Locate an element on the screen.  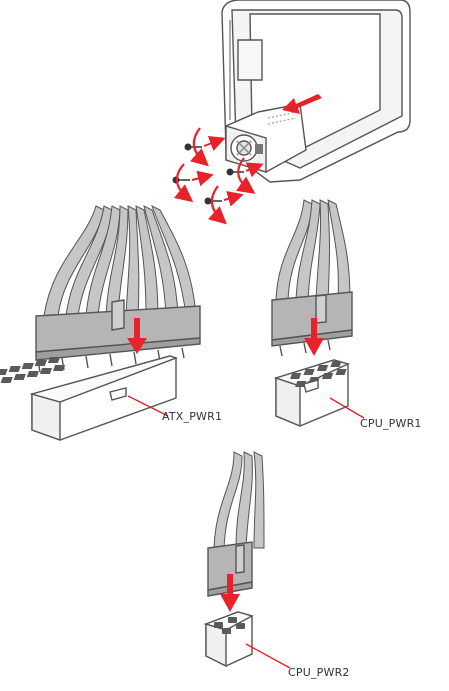
cpu1-leader-line is located at coordinates (347, 408).